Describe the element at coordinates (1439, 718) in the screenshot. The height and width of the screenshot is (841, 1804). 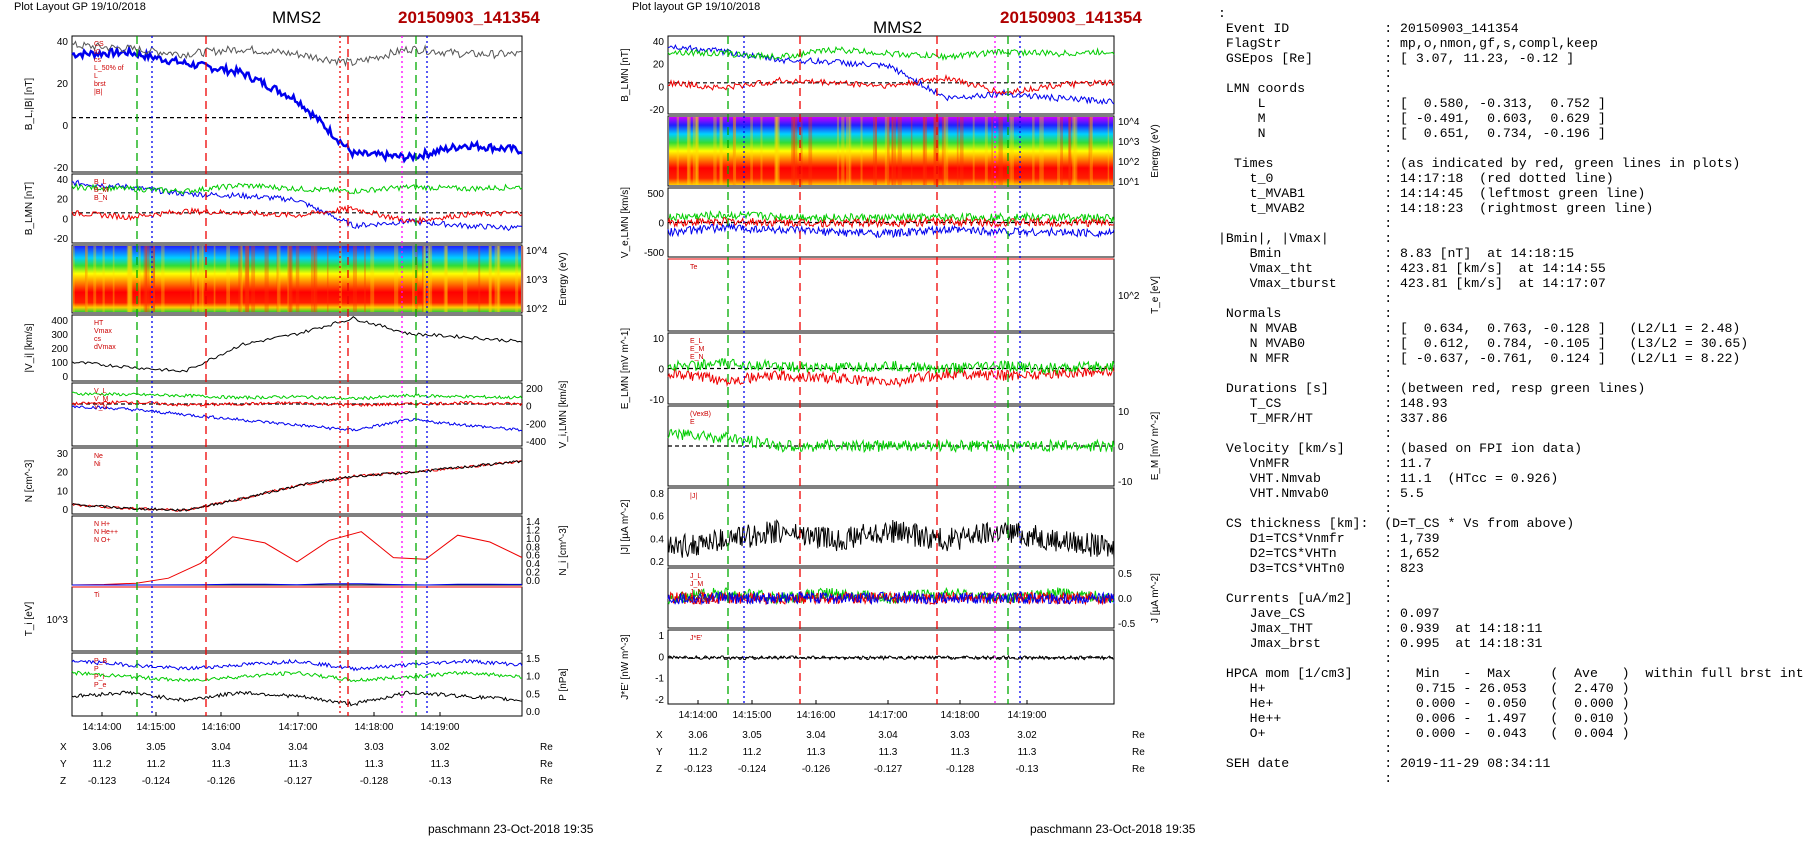
I see `info-line: He++ : 0.006 - 1.497 ( 0.010 )` at that location.